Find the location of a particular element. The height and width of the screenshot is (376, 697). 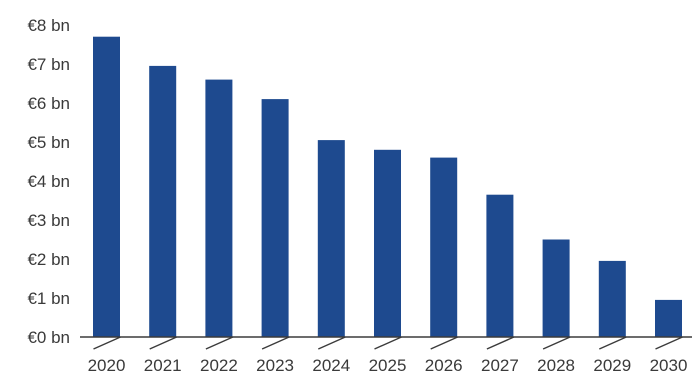

x-tick-label: 2023 is located at coordinates (275, 365).